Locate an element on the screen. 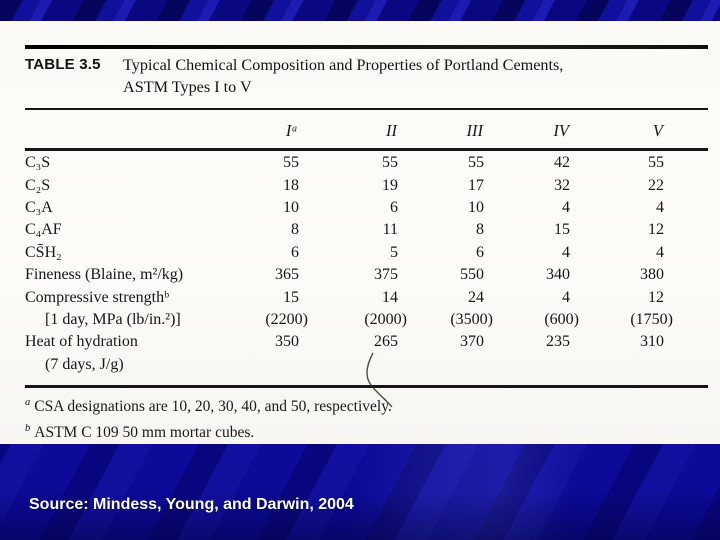  table-title-line2: ASTM Types I to V is located at coordinates (187, 87).